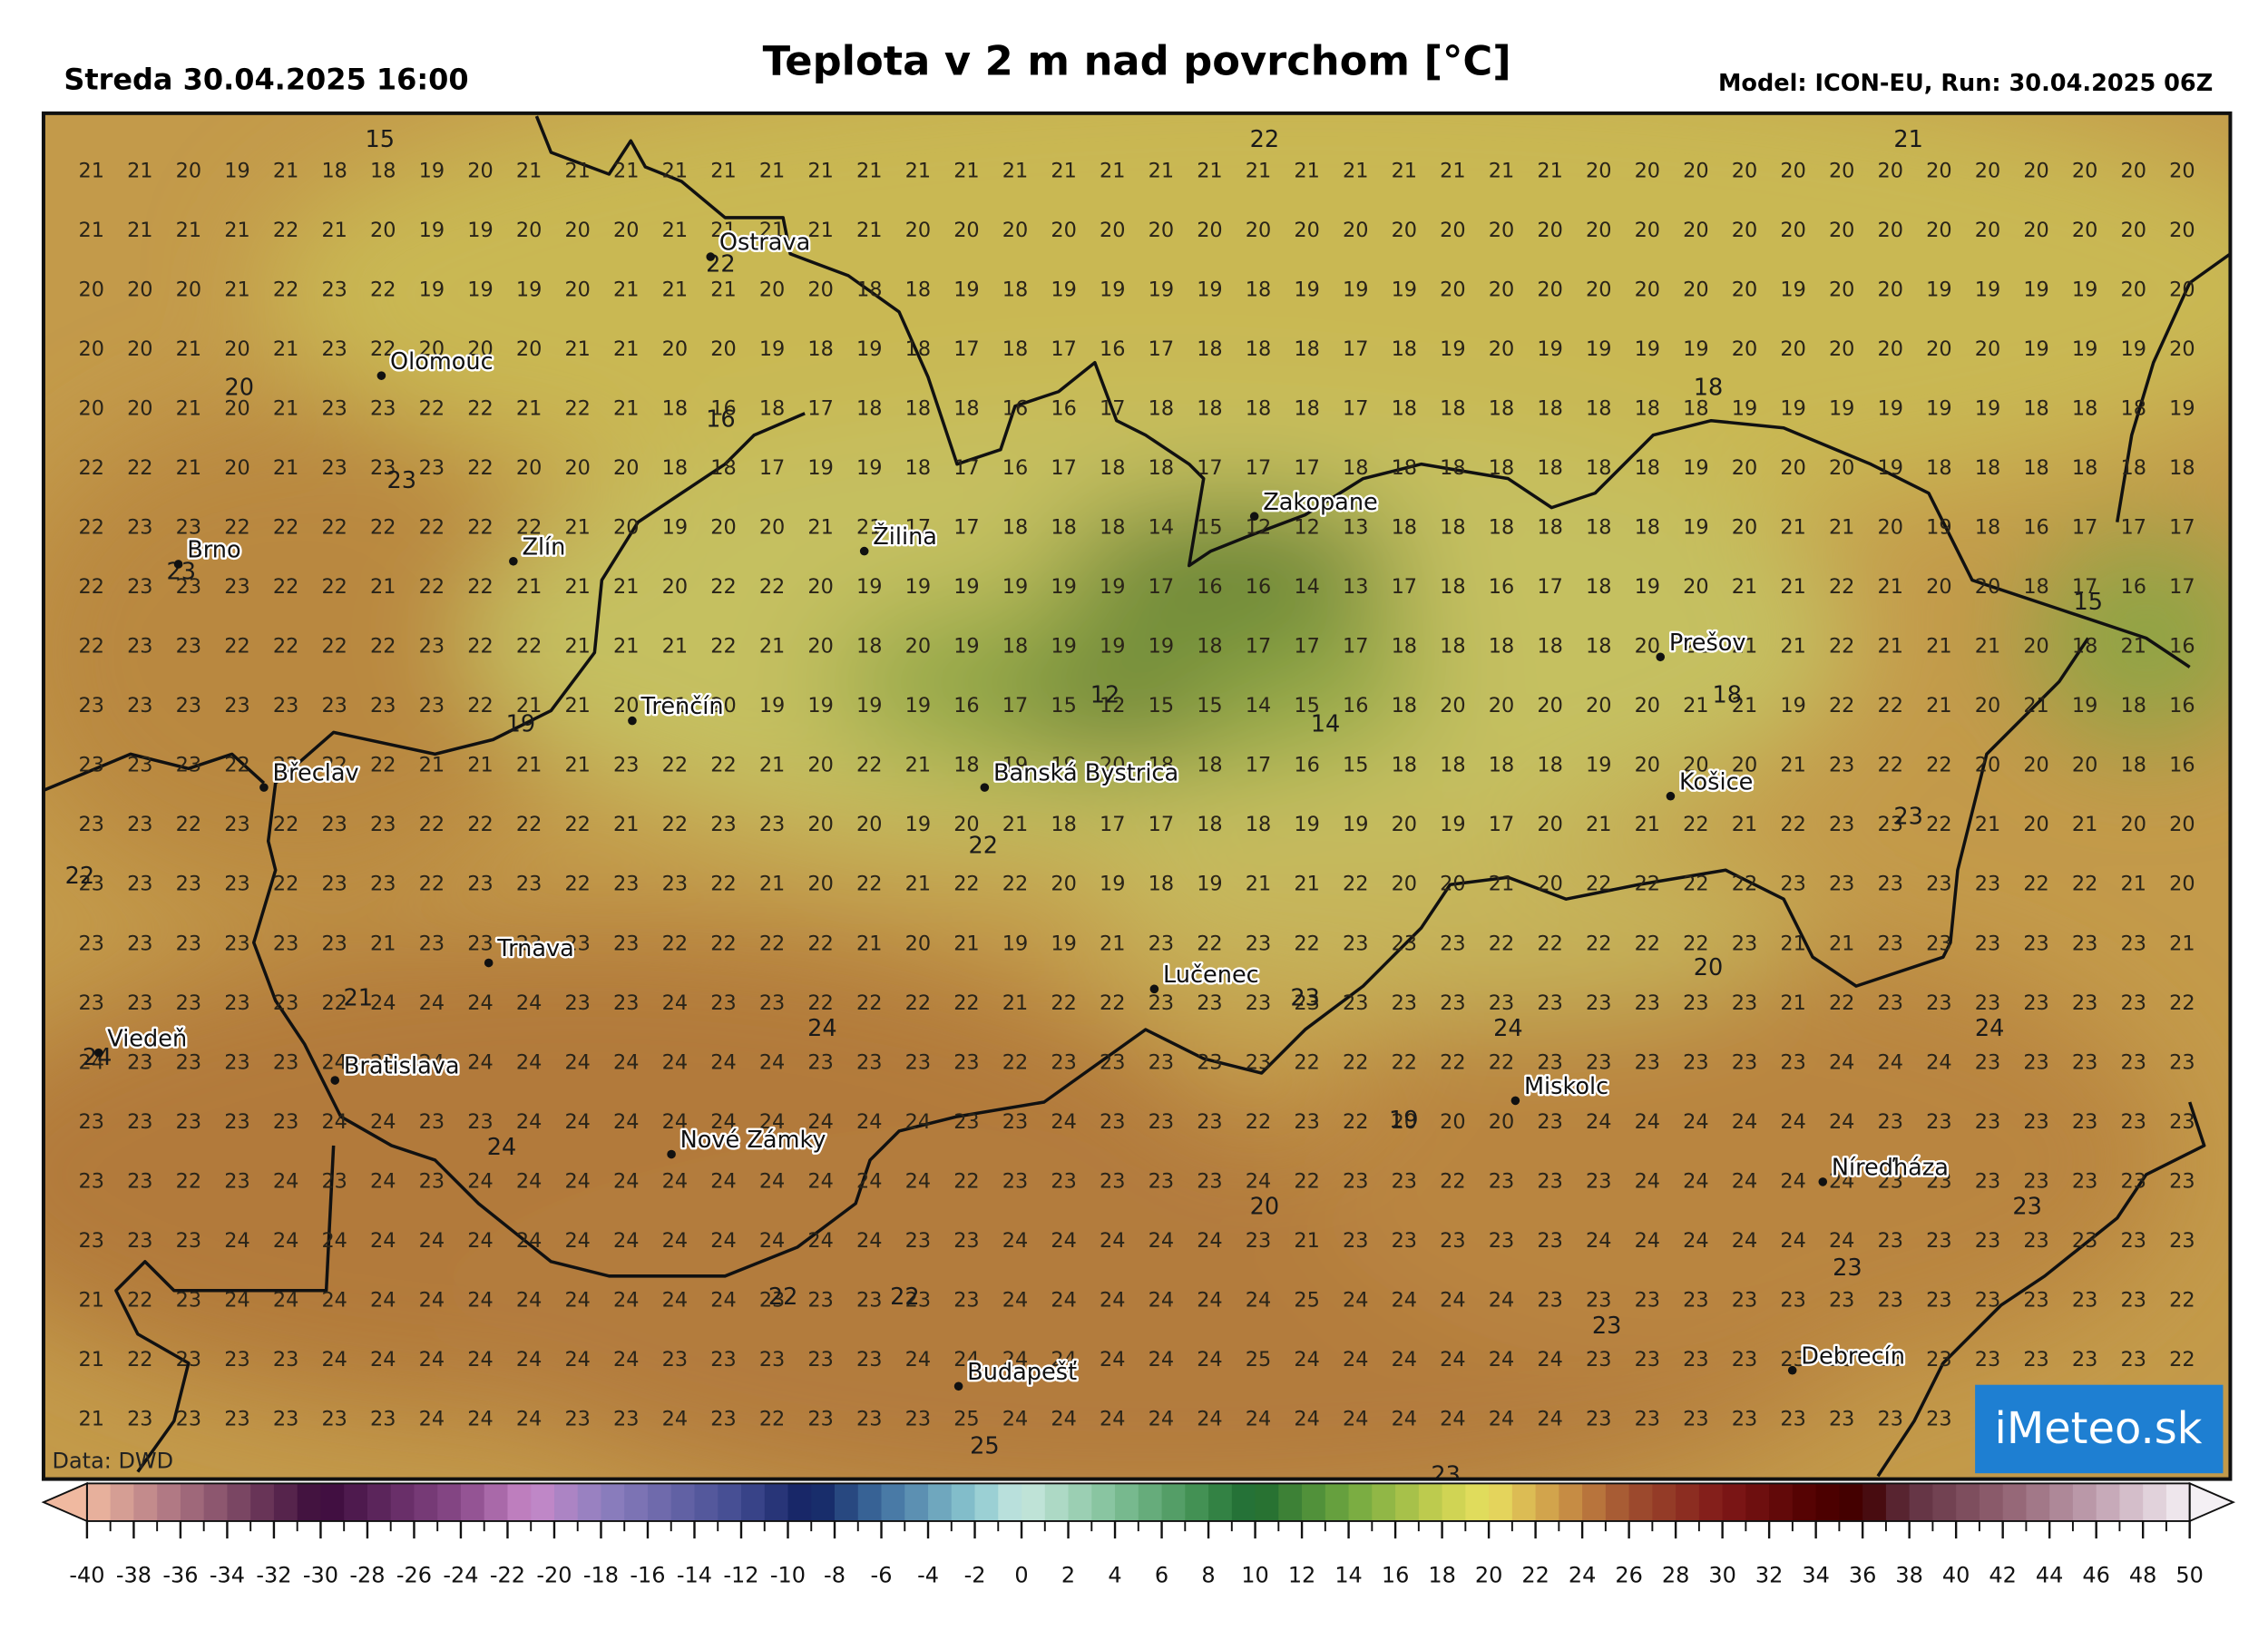 Image resolution: width=2268 pixels, height=1630 pixels. What do you see at coordinates (402, 481) in the screenshot?
I see `contour-label: 23` at bounding box center [402, 481].